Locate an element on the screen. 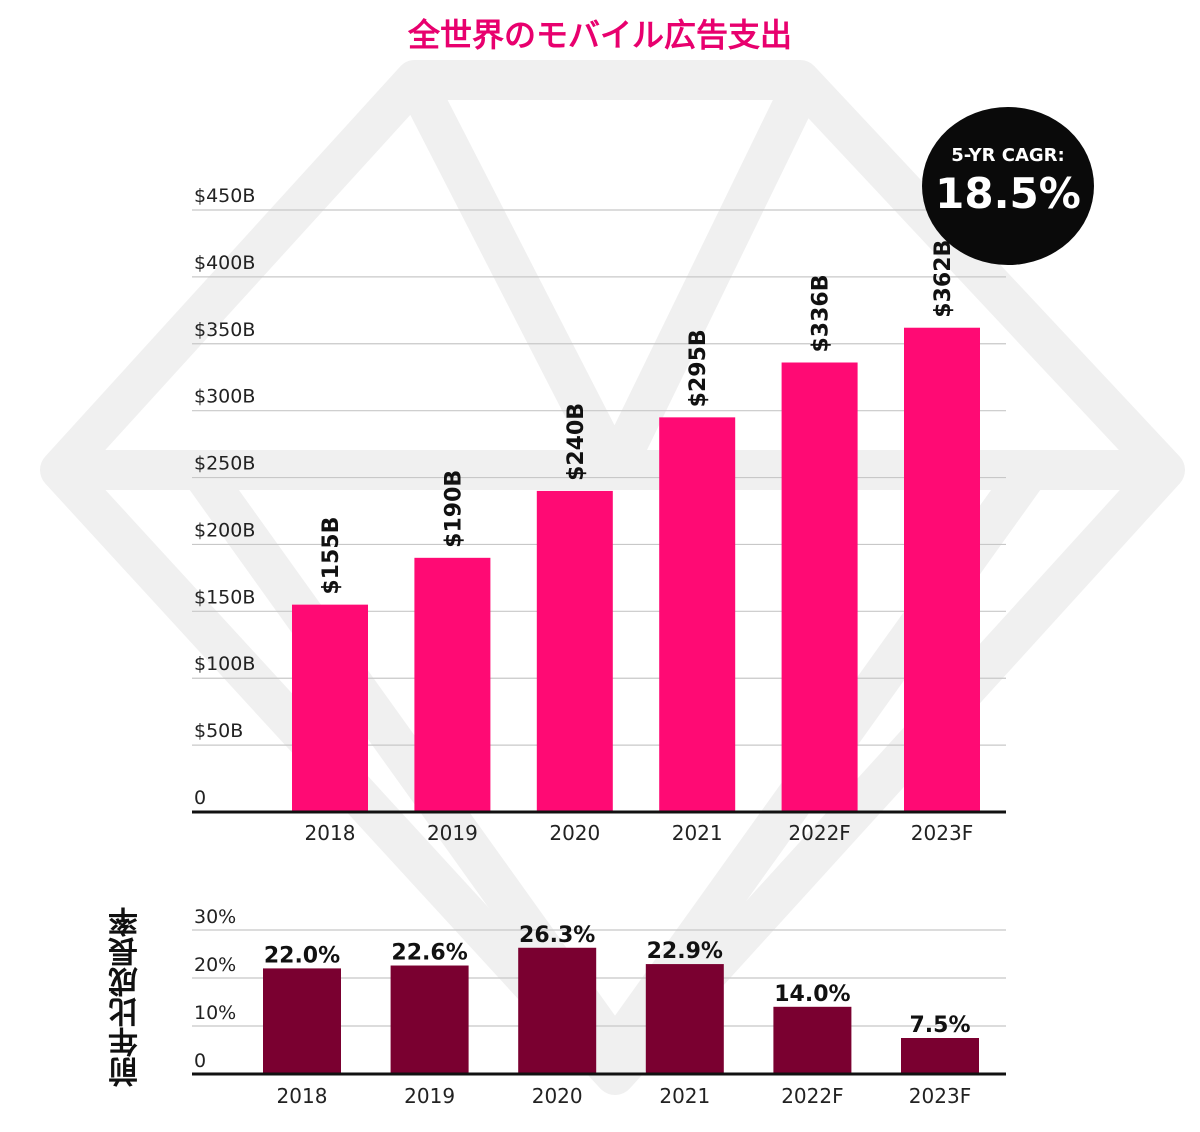  y-tick-label: $400B is located at coordinates (224, 263).